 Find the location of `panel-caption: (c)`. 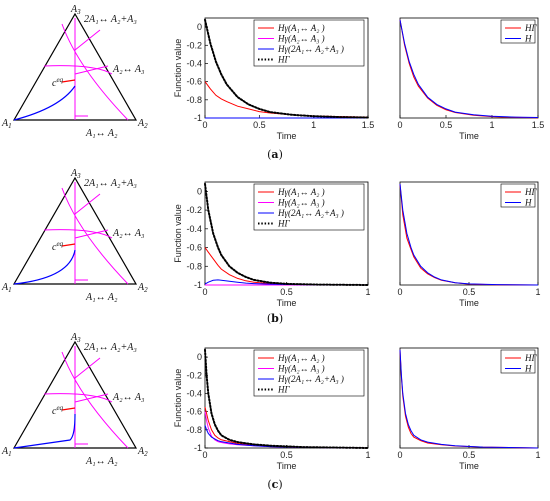

panel-caption: (c) is located at coordinates (274, 484).